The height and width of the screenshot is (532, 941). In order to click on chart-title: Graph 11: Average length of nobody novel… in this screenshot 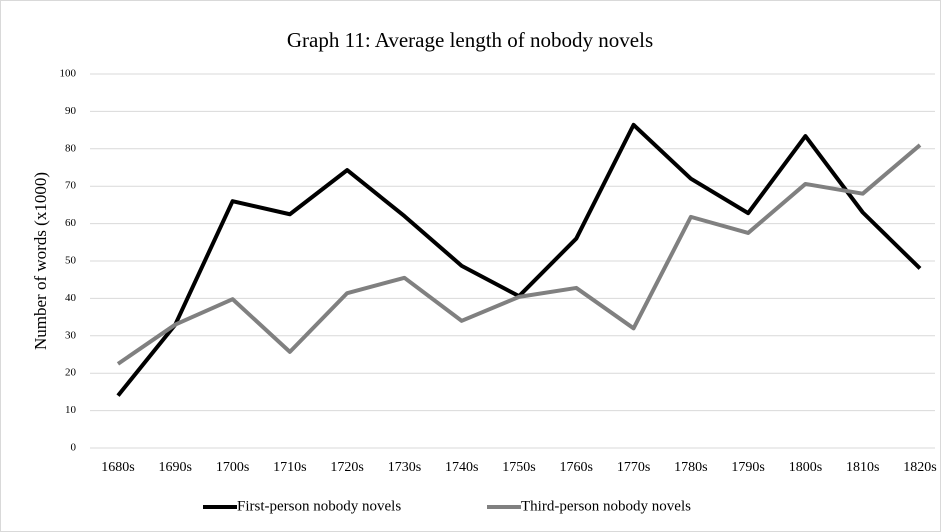, I will do `click(470, 40)`.